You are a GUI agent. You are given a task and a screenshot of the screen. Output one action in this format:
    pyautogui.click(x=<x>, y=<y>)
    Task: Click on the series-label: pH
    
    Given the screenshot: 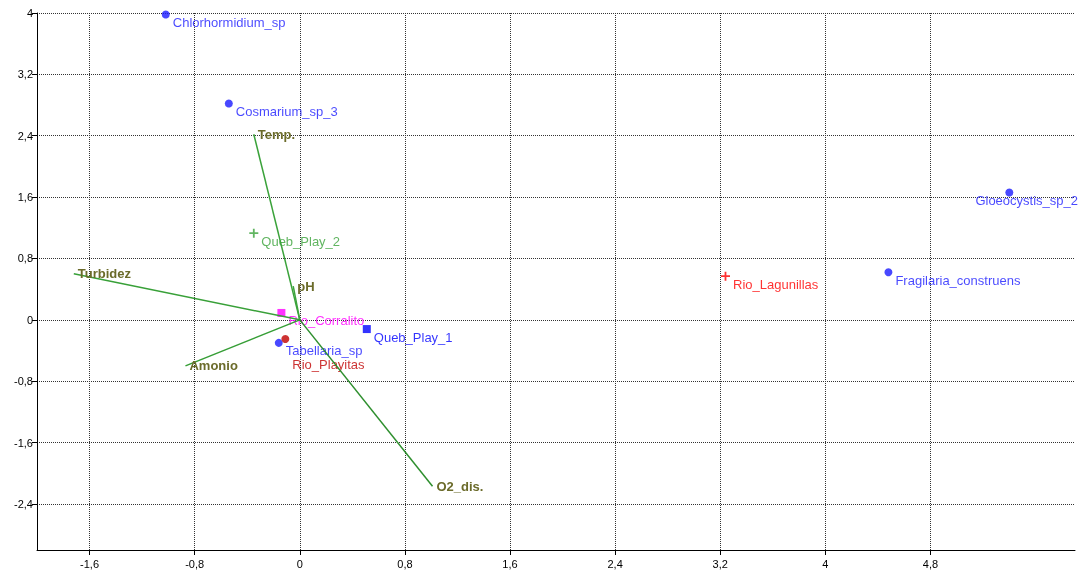 What is the action you would take?
    pyautogui.click(x=306, y=286)
    